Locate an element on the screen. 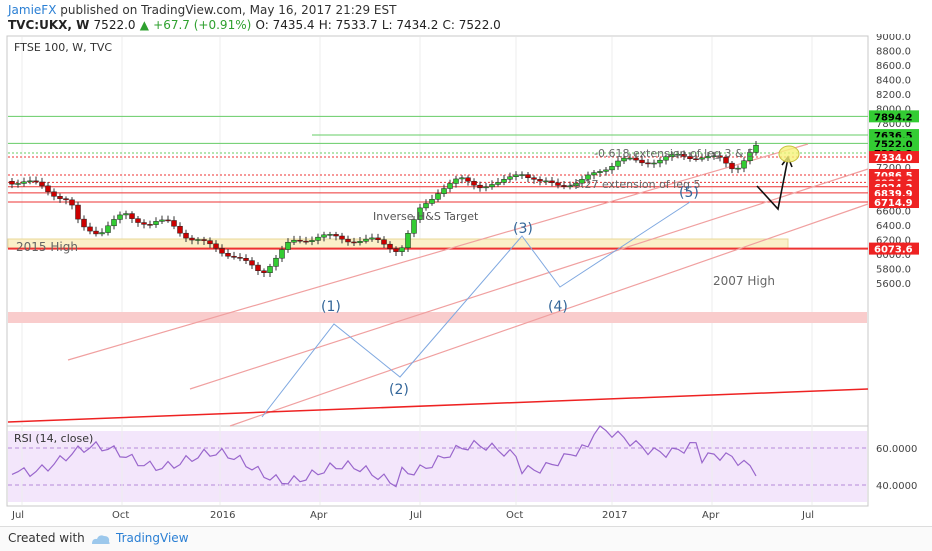 Image resolution: width=932 pixels, height=551 pixels. time-tick-label: Oct is located at coordinates (120, 515).